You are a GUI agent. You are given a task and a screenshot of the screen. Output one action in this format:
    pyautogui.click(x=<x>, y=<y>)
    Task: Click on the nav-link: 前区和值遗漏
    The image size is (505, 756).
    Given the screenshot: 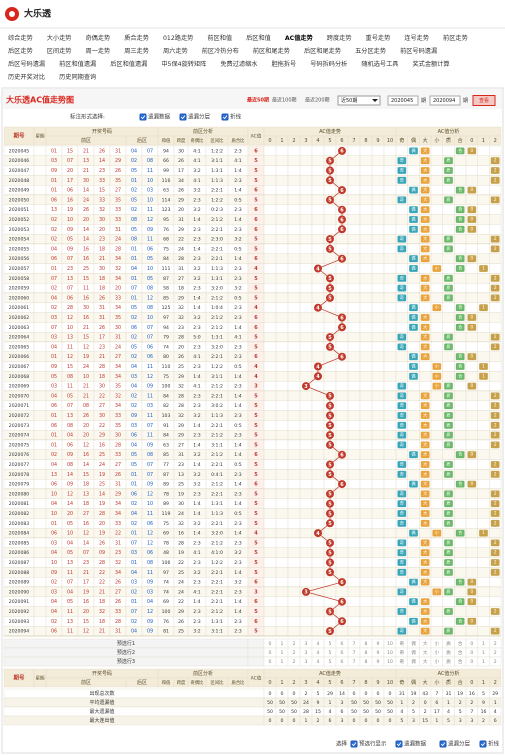 What is the action you would take?
    pyautogui.click(x=77, y=64)
    